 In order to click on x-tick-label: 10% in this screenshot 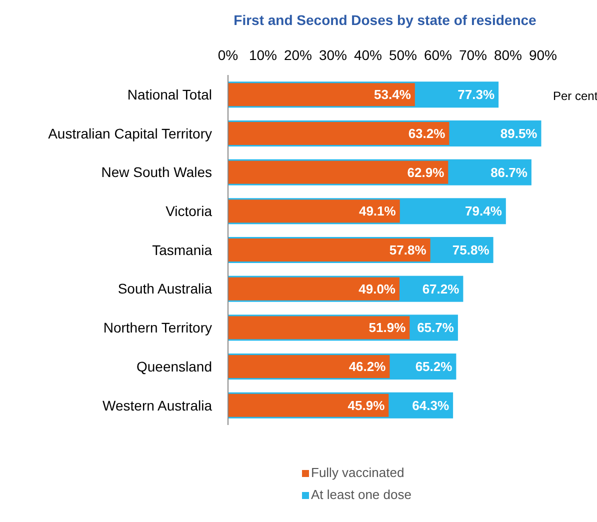, I will do `click(263, 55)`.